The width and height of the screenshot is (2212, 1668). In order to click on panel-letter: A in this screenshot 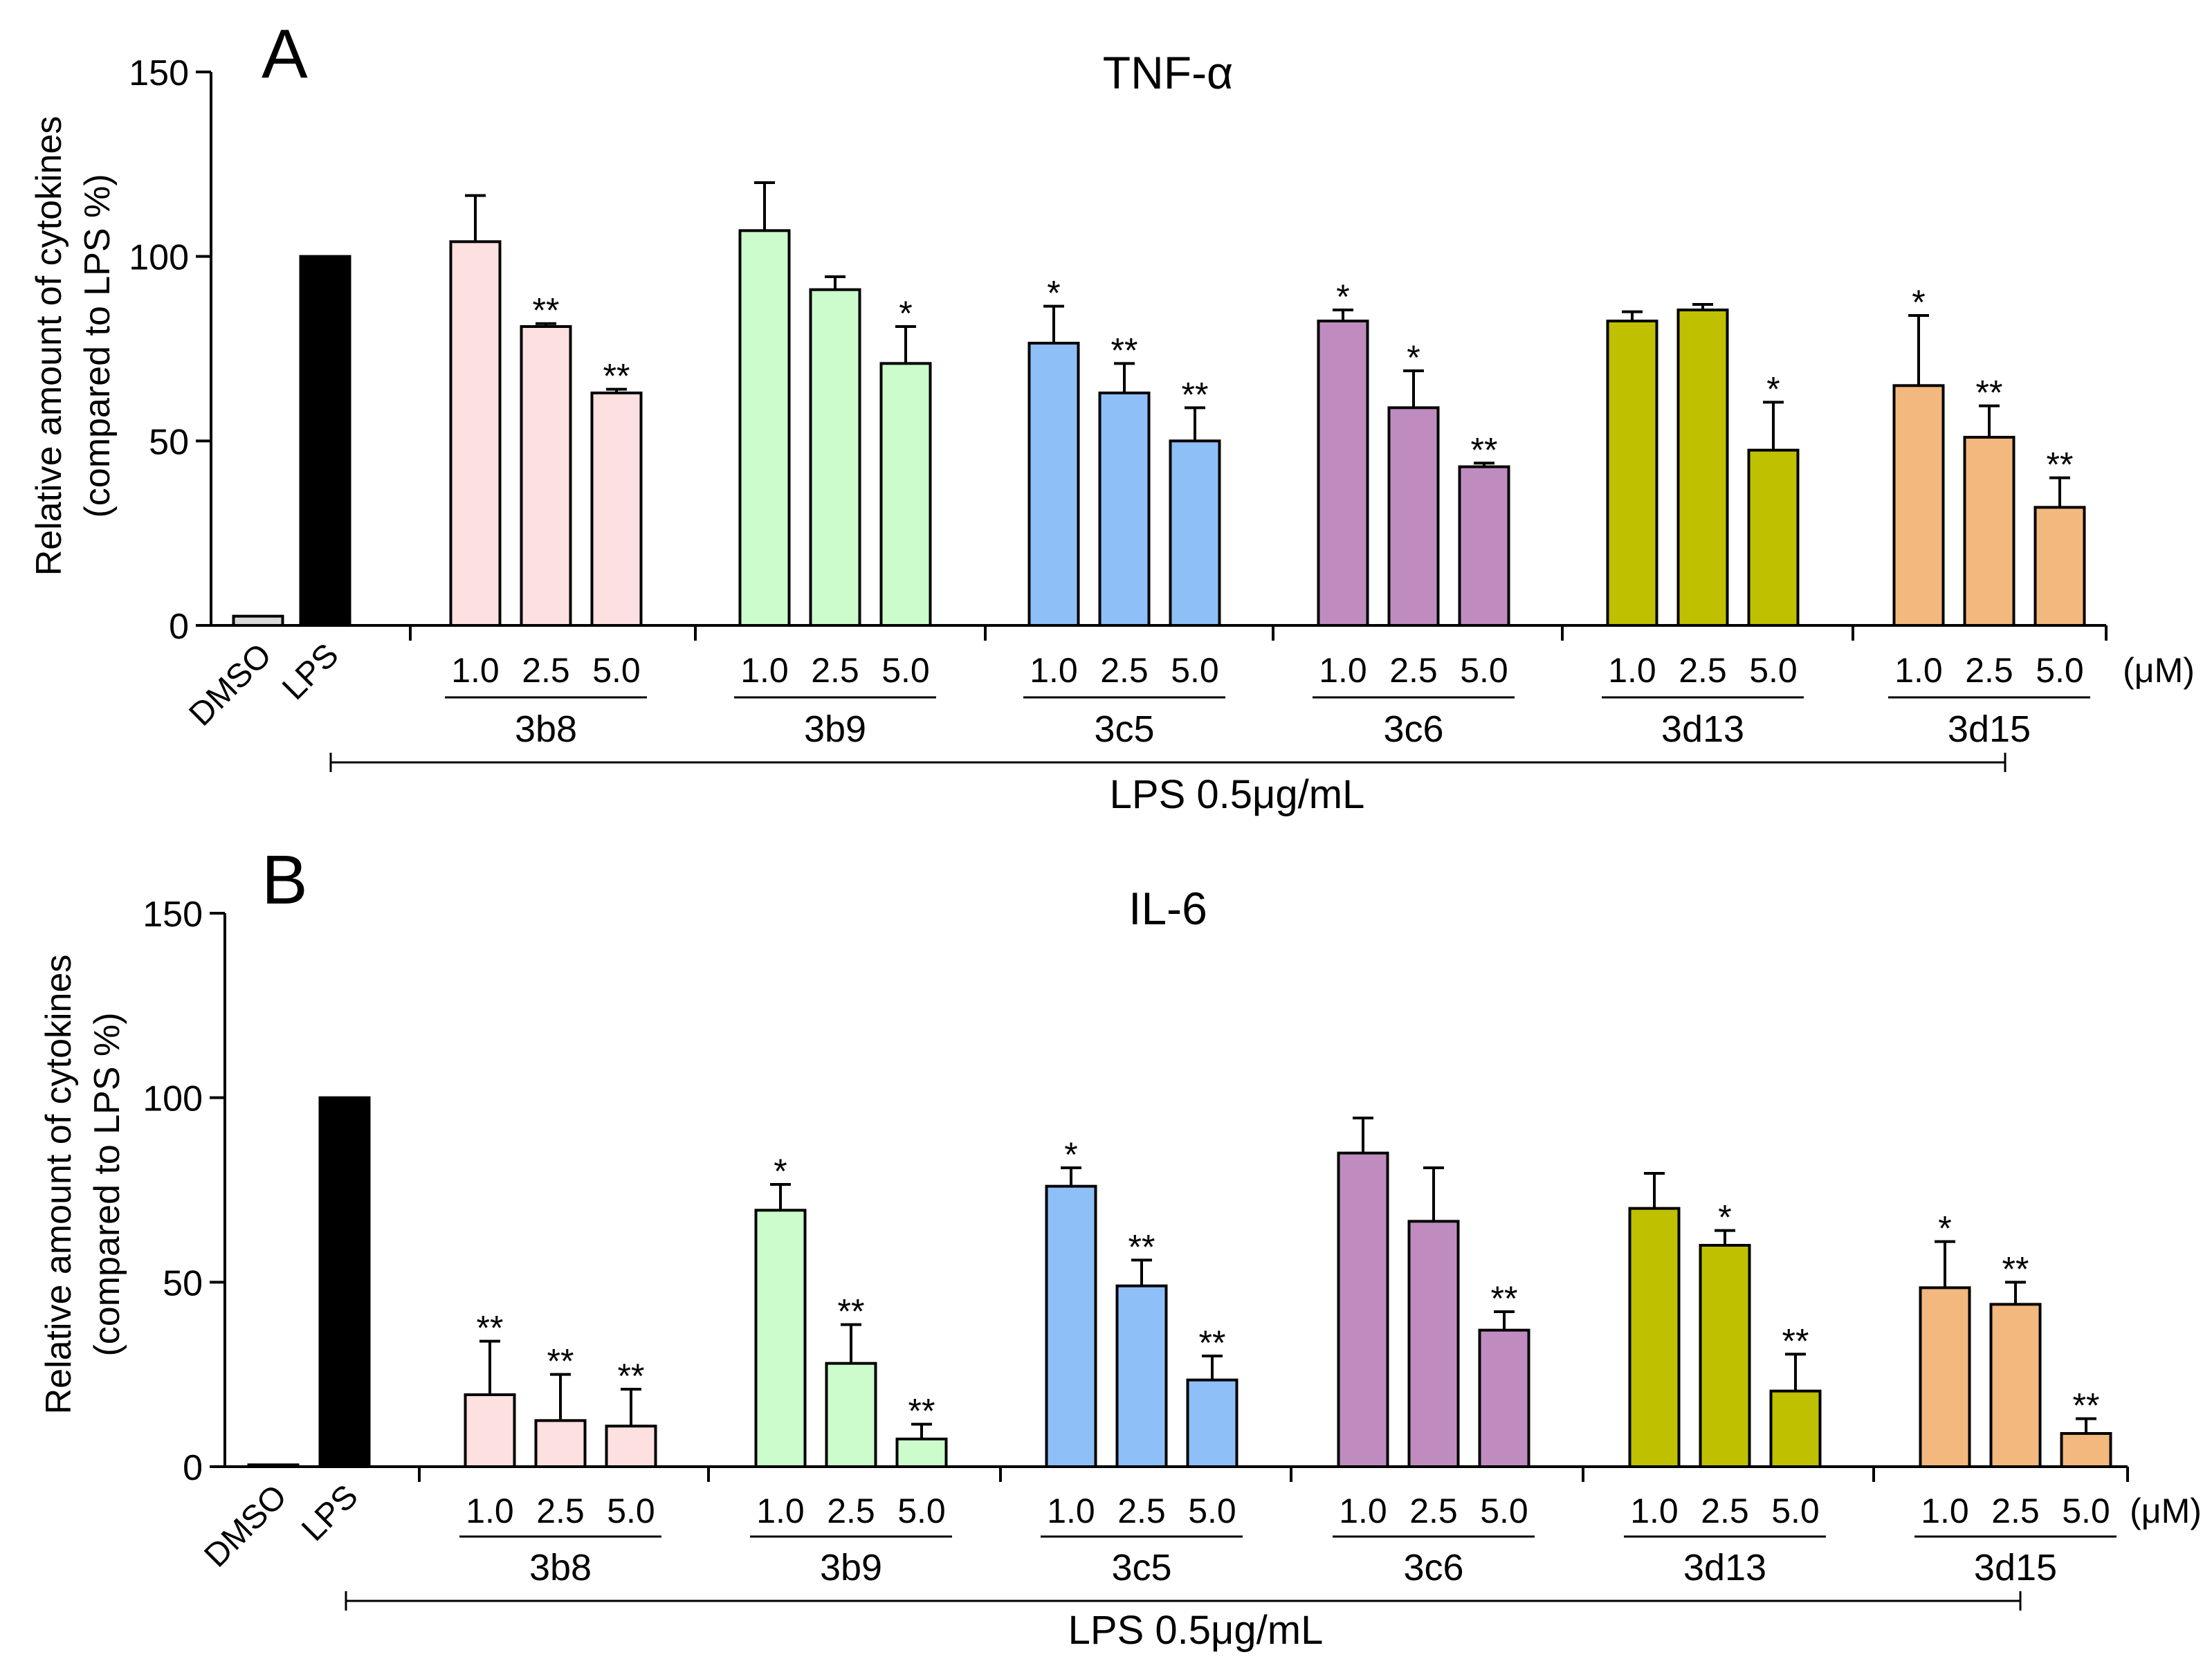, I will do `click(285, 54)`.